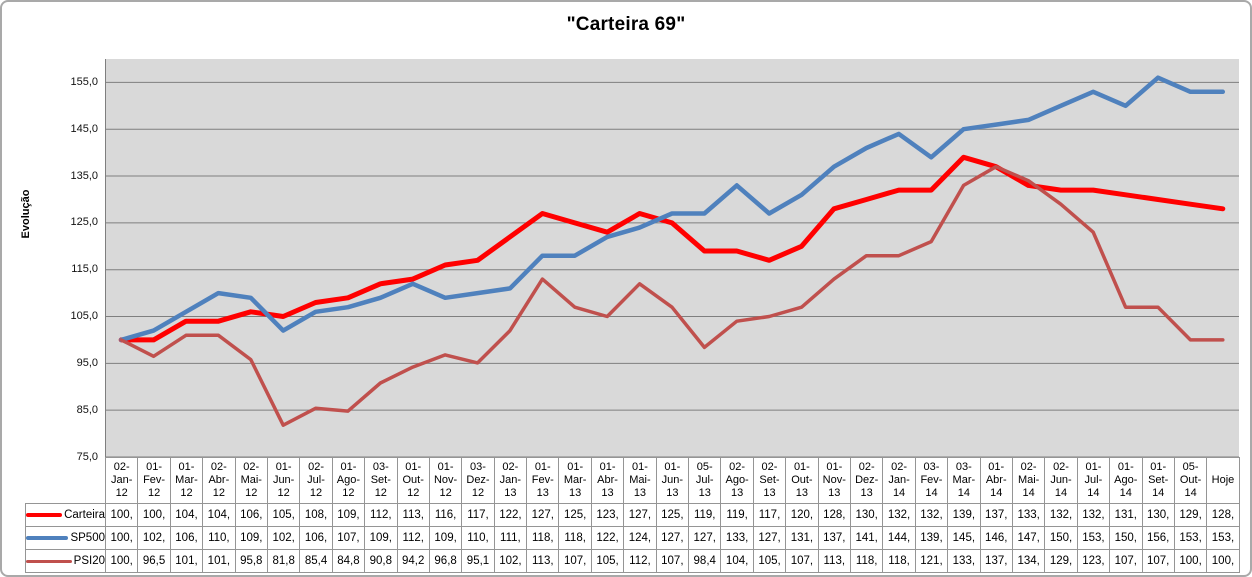  Describe the element at coordinates (1190, 515) in the screenshot. I see `table-cell: 129,` at that location.